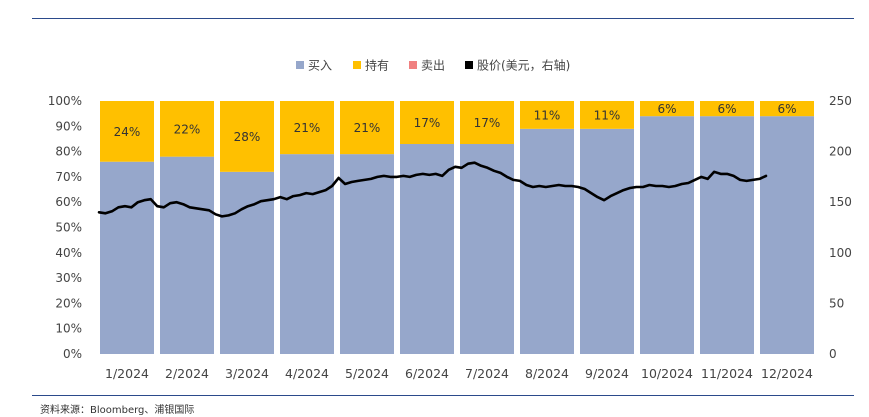 The width and height of the screenshot is (869, 417). What do you see at coordinates (68, 152) in the screenshot?
I see `y-left-tick: 80%` at bounding box center [68, 152].